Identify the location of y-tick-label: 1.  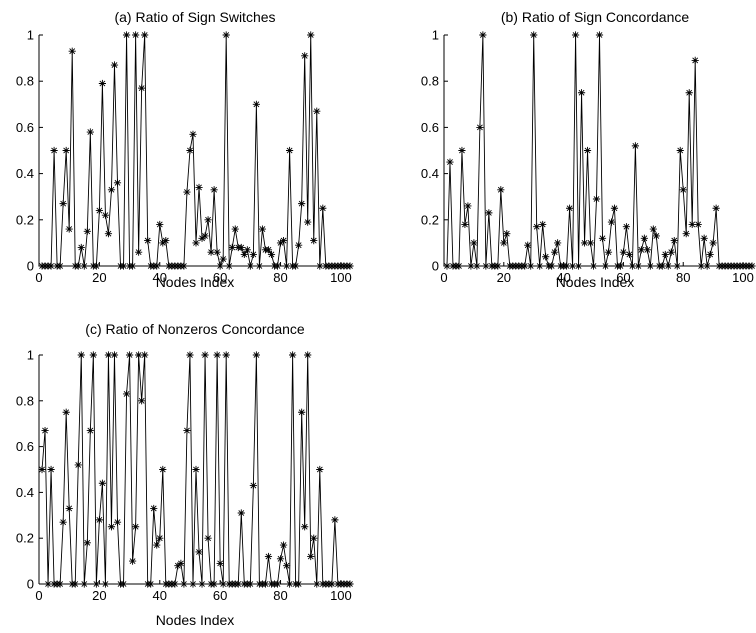
(30, 355).